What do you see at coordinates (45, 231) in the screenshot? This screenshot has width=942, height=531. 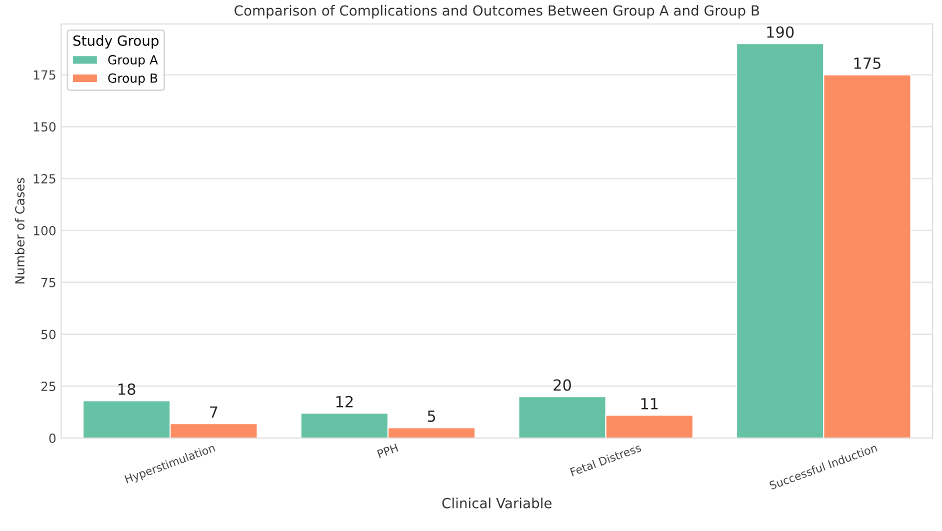 I see `y-tick-label: 100` at bounding box center [45, 231].